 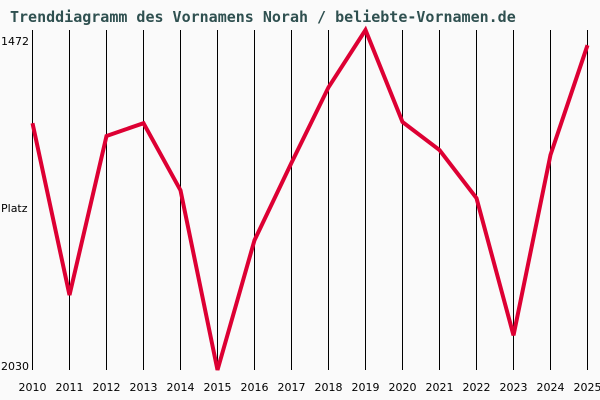 What do you see at coordinates (254, 387) in the screenshot?
I see `x-axis-tick-label: 2016` at bounding box center [254, 387].